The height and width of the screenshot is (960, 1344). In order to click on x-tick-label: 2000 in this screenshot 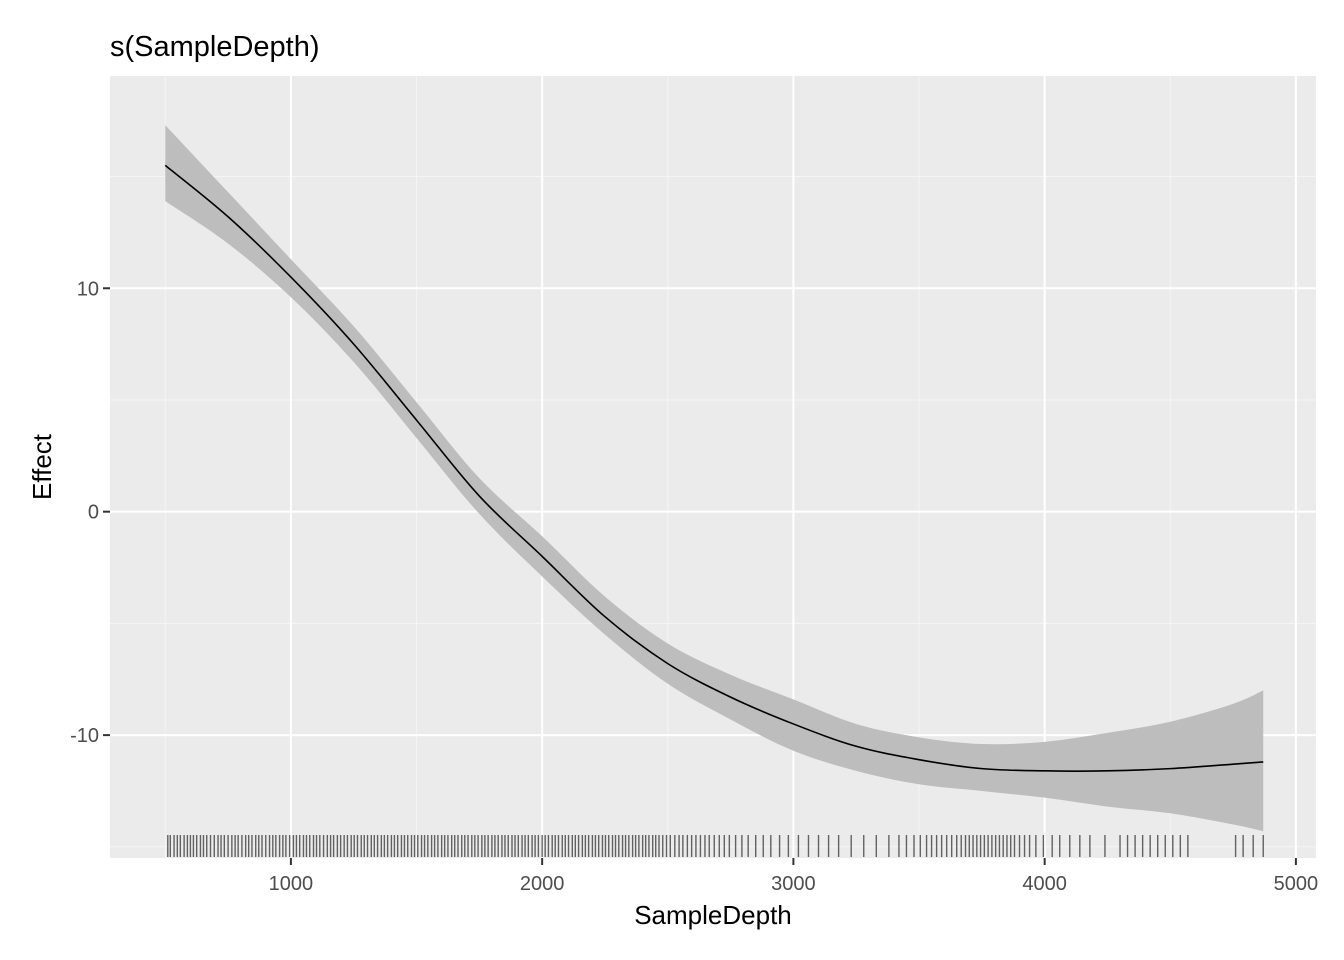, I will do `click(542, 884)`.